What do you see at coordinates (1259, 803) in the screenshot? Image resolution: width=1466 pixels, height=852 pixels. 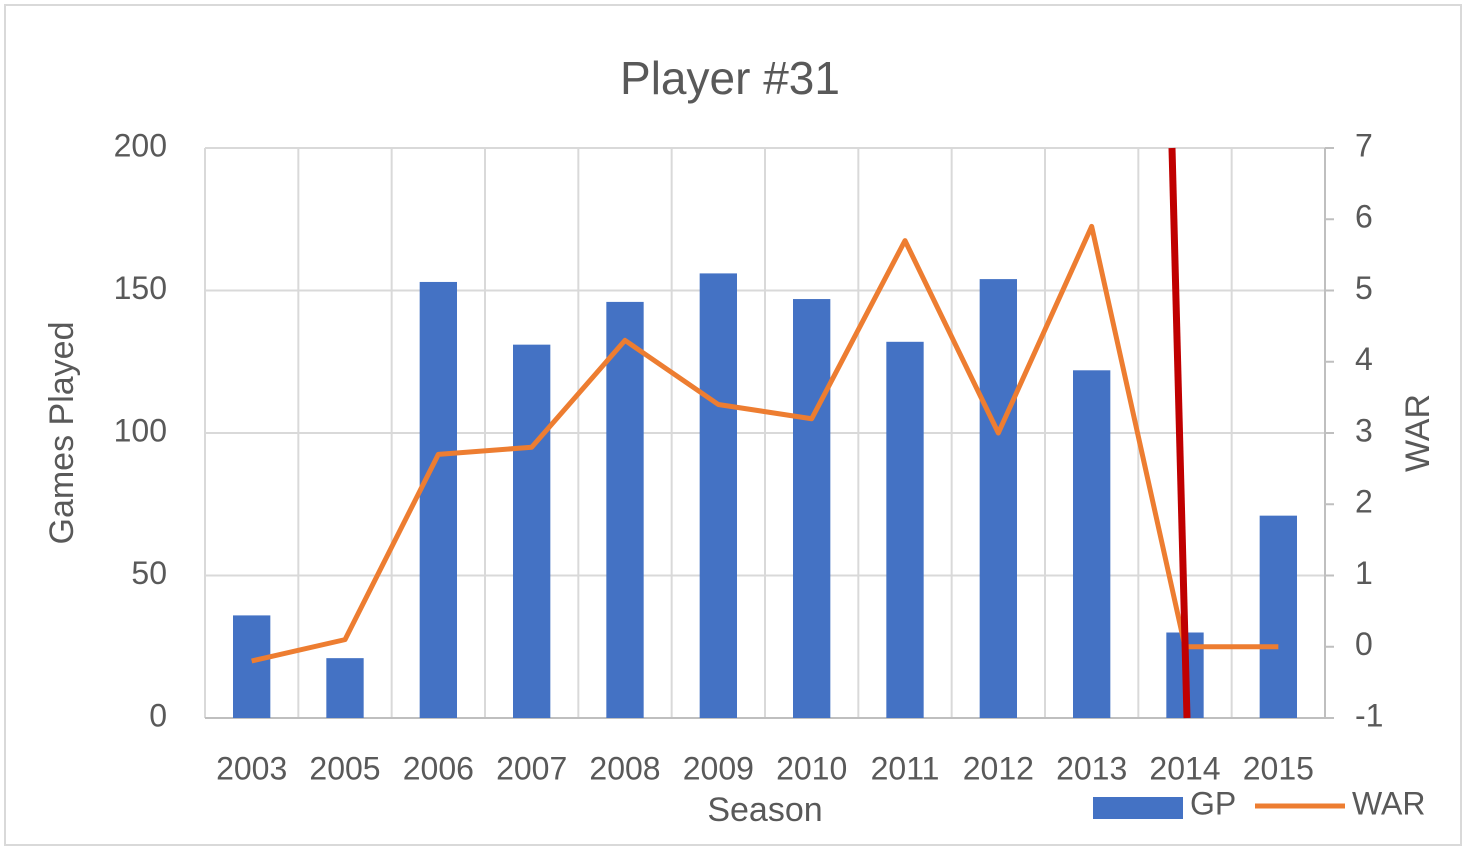 I see `legend: GP WAR` at bounding box center [1259, 803].